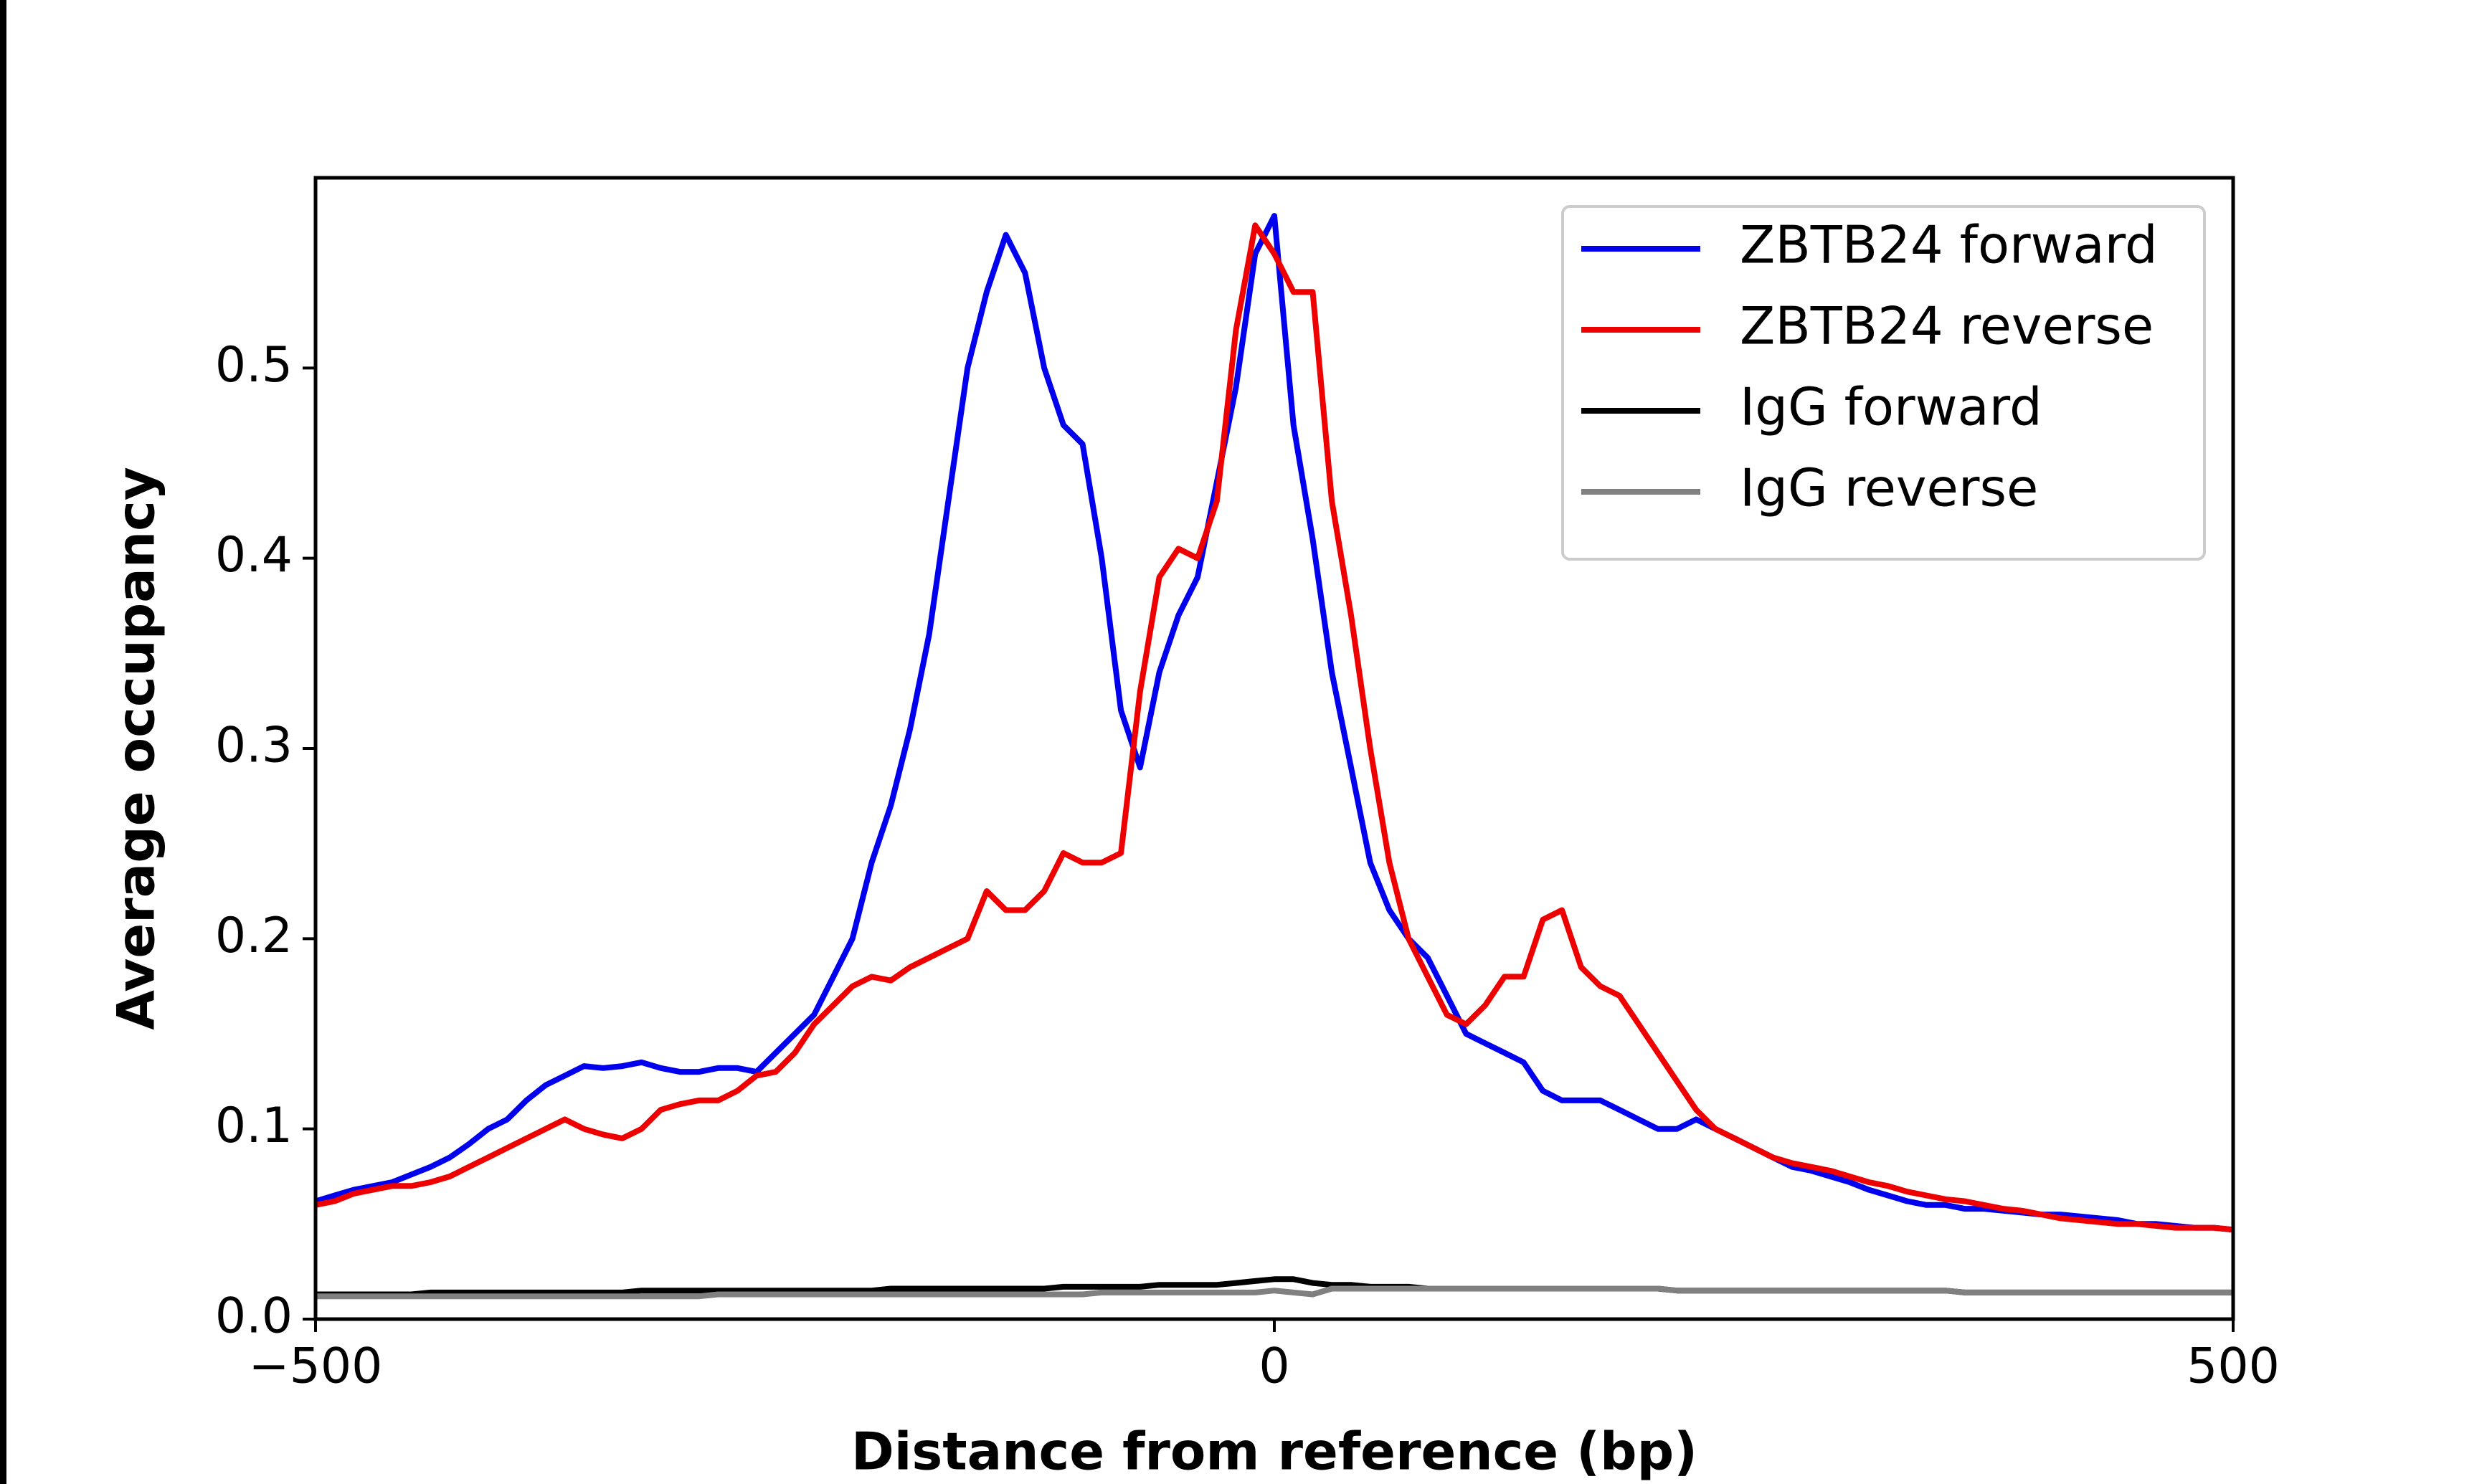  I want to click on x-tick-label: 0, so click(1274, 1367).